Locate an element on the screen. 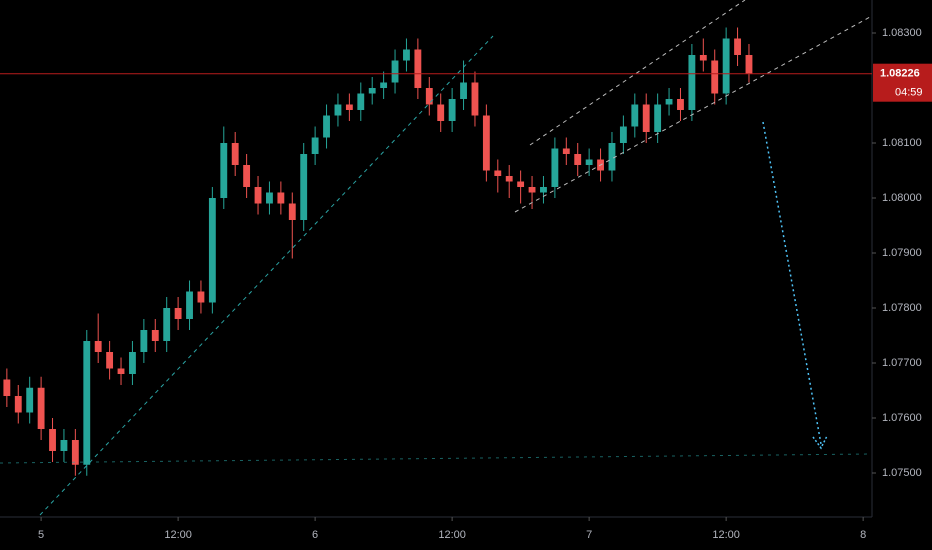  countdown: 04:59 is located at coordinates (909, 93).